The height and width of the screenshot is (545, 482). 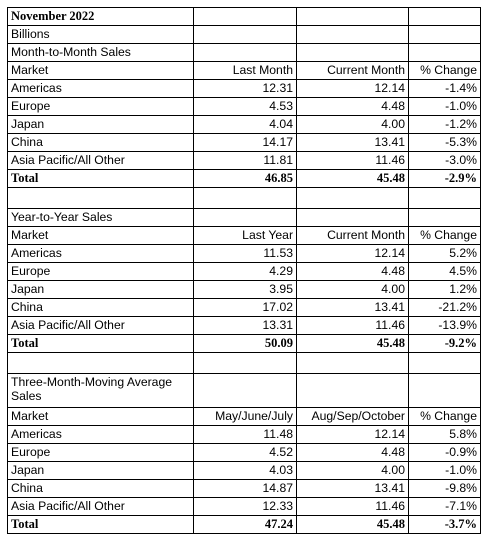 What do you see at coordinates (444, 434) in the screenshot?
I see `value-cell: 5.8%` at bounding box center [444, 434].